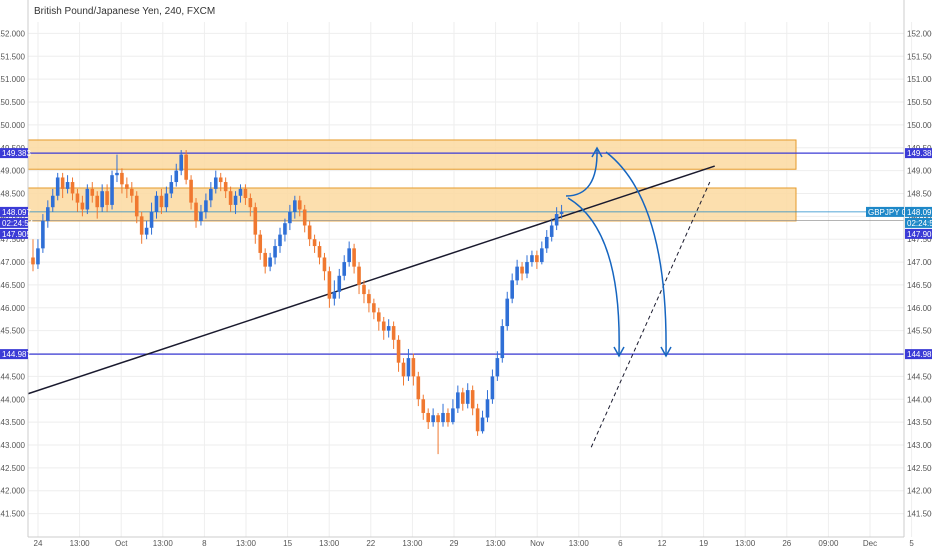 The width and height of the screenshot is (932, 550). Describe the element at coordinates (121, 543) in the screenshot. I see `x-tick-label: Oct` at that location.